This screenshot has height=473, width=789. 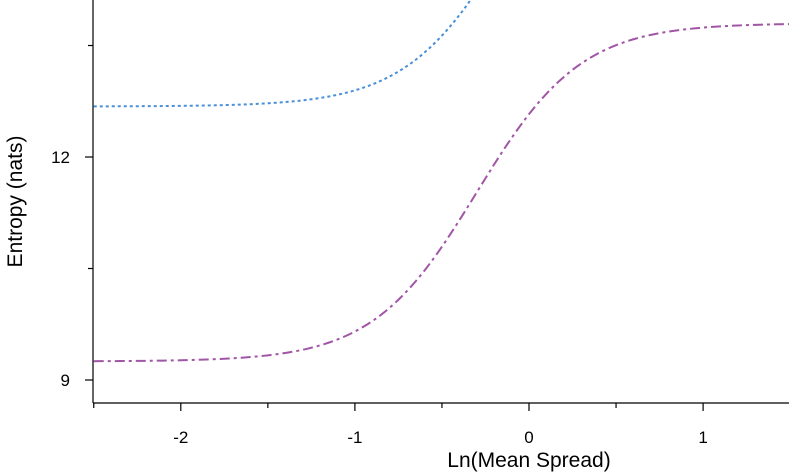 I want to click on series-line-dotted, so click(x=282, y=54).